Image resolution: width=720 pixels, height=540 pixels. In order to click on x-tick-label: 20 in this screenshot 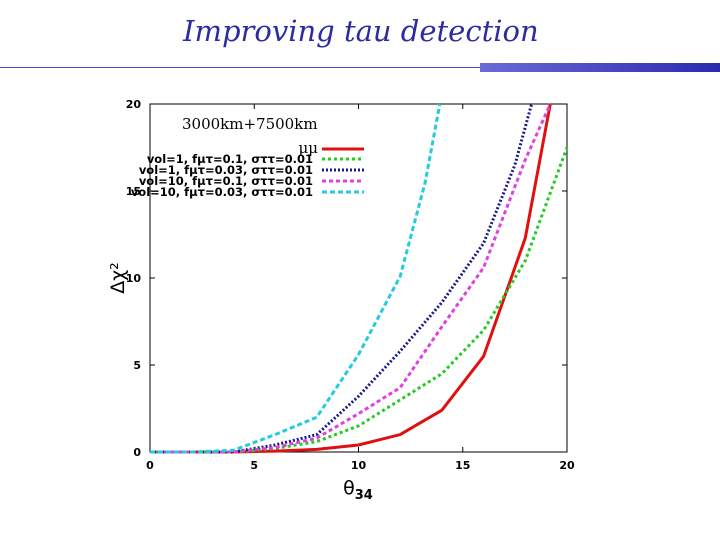, I will do `click(567, 465)`.